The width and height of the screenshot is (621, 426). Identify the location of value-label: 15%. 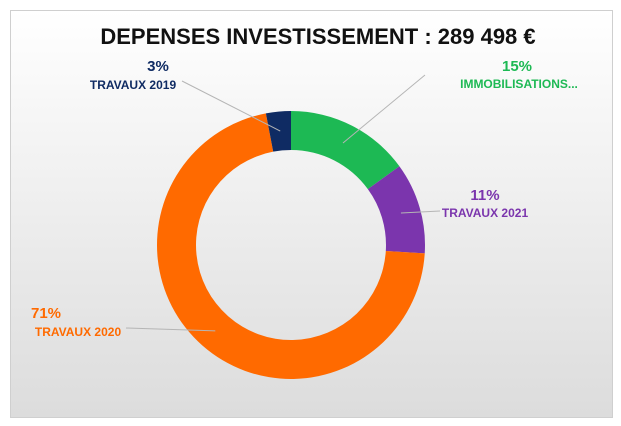
(517, 66).